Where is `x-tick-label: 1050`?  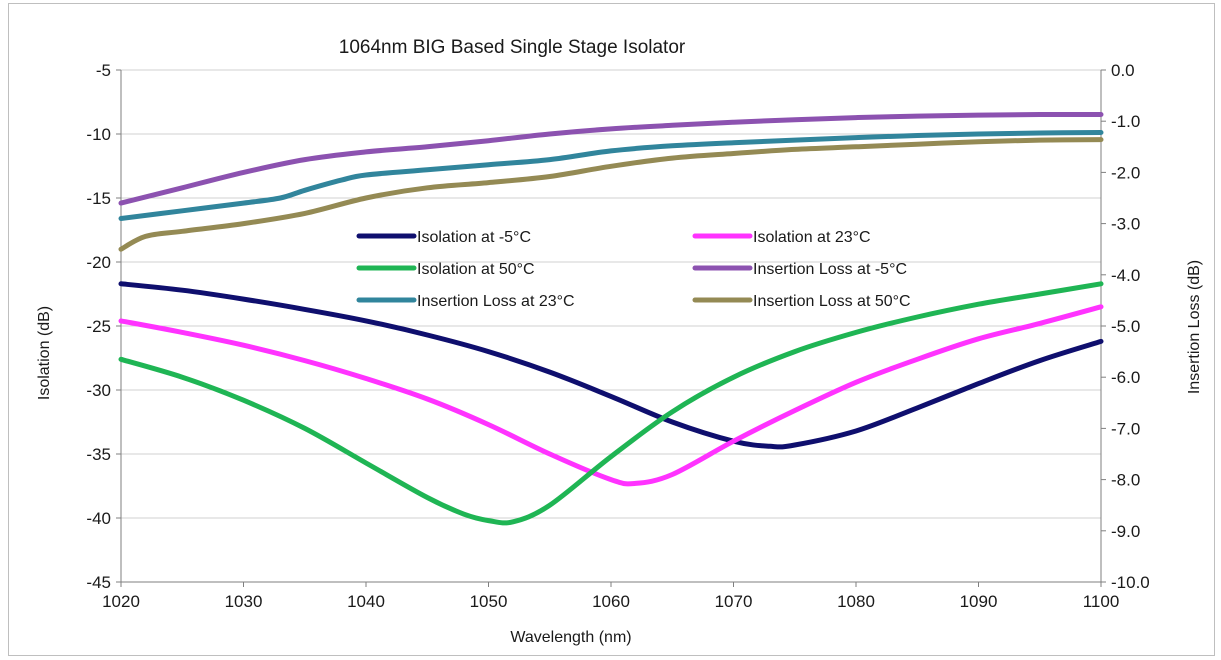
x-tick-label: 1050 is located at coordinates (489, 601).